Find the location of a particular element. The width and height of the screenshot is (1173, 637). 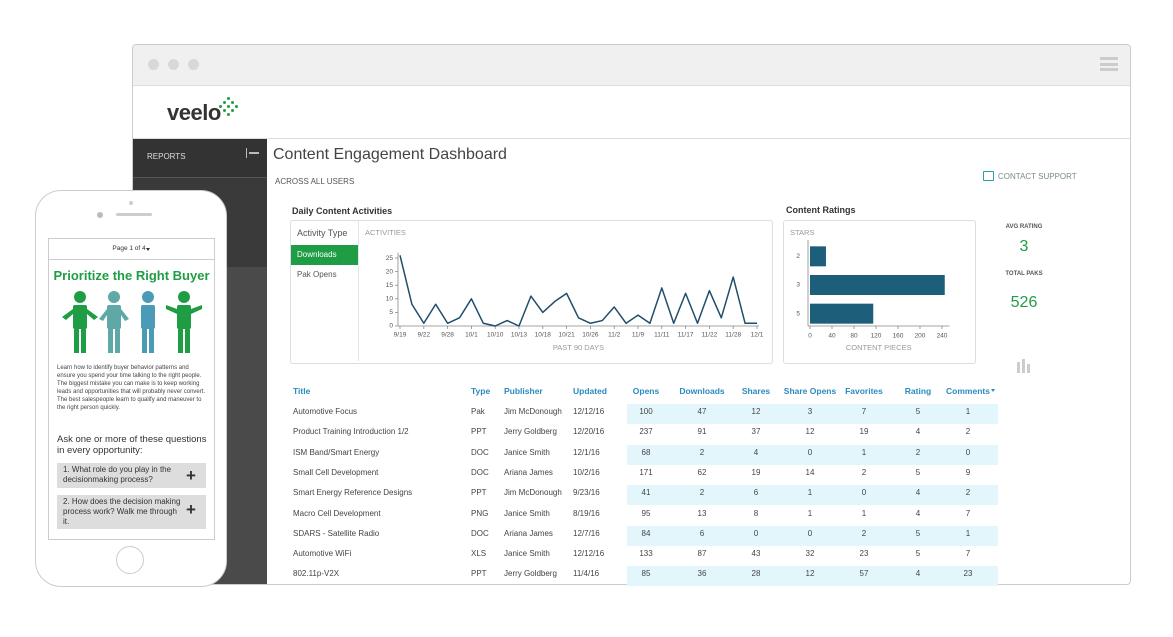

table-cell: Automotive Focus is located at coordinates (325, 411).